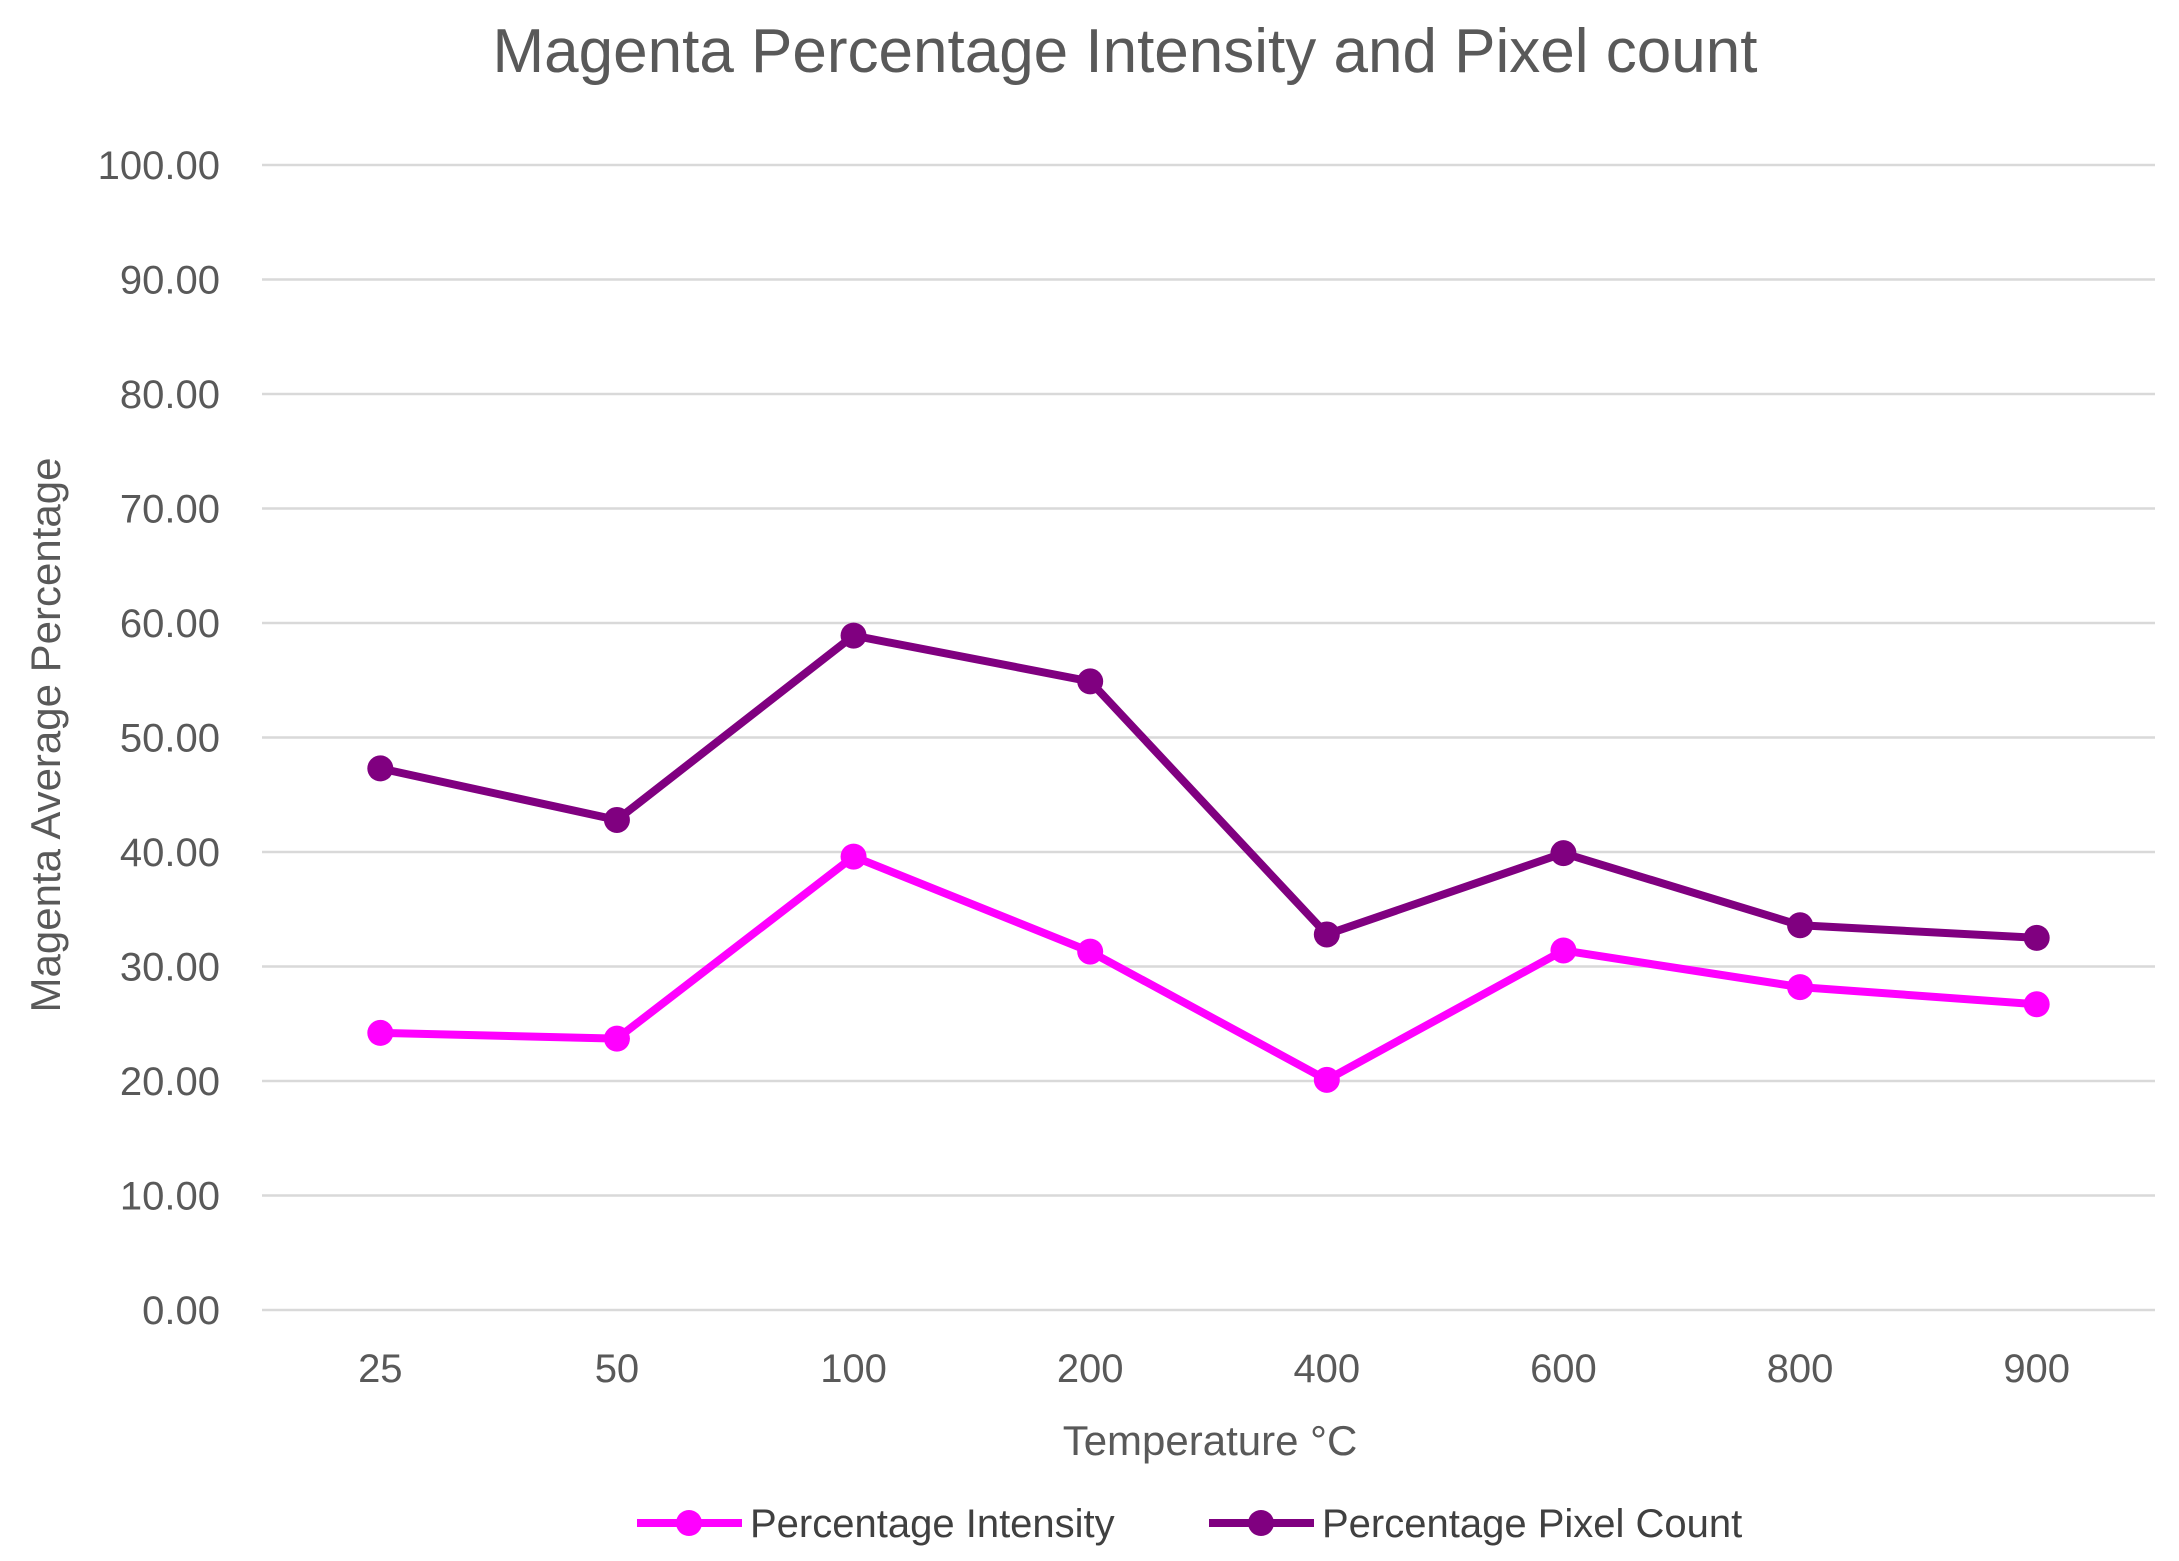  What do you see at coordinates (380, 1369) in the screenshot?
I see `x-tick-label: 25` at bounding box center [380, 1369].